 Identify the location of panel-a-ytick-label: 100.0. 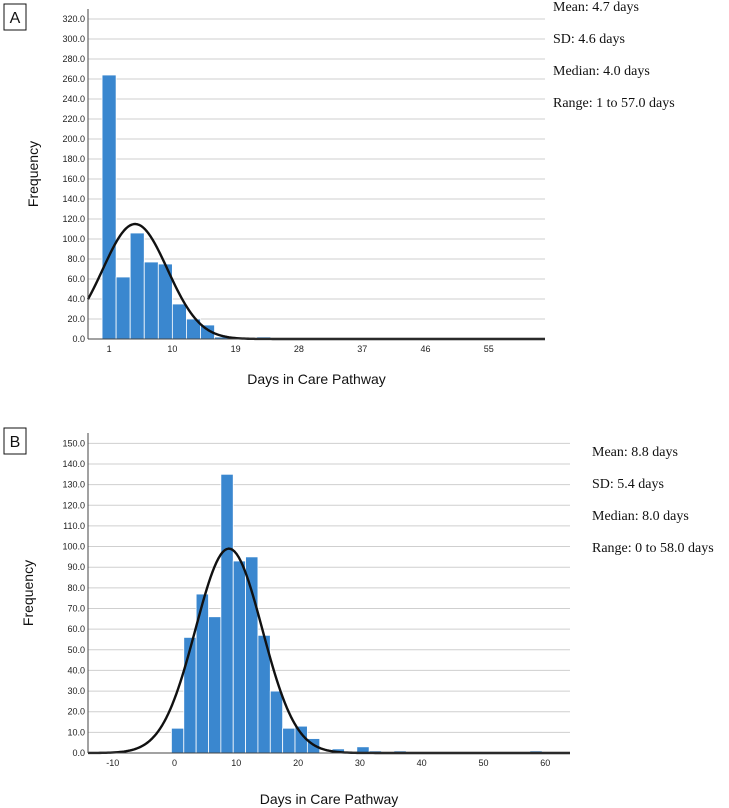
(73, 239).